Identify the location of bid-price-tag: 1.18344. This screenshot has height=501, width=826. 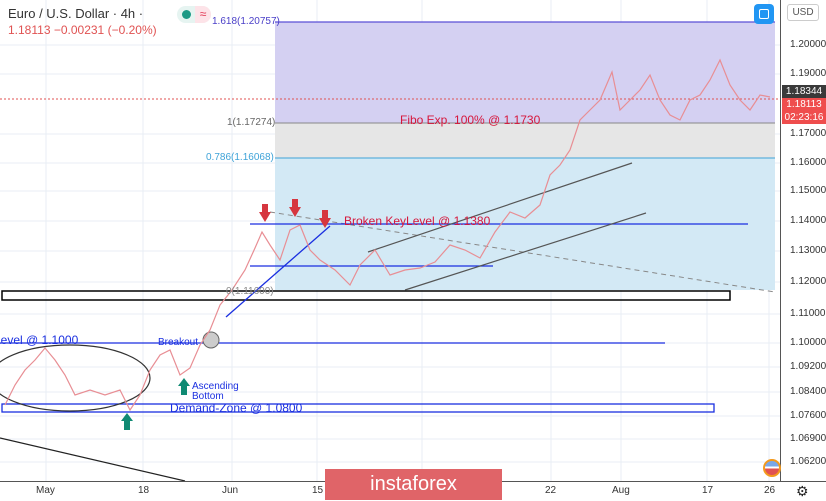
(804, 91).